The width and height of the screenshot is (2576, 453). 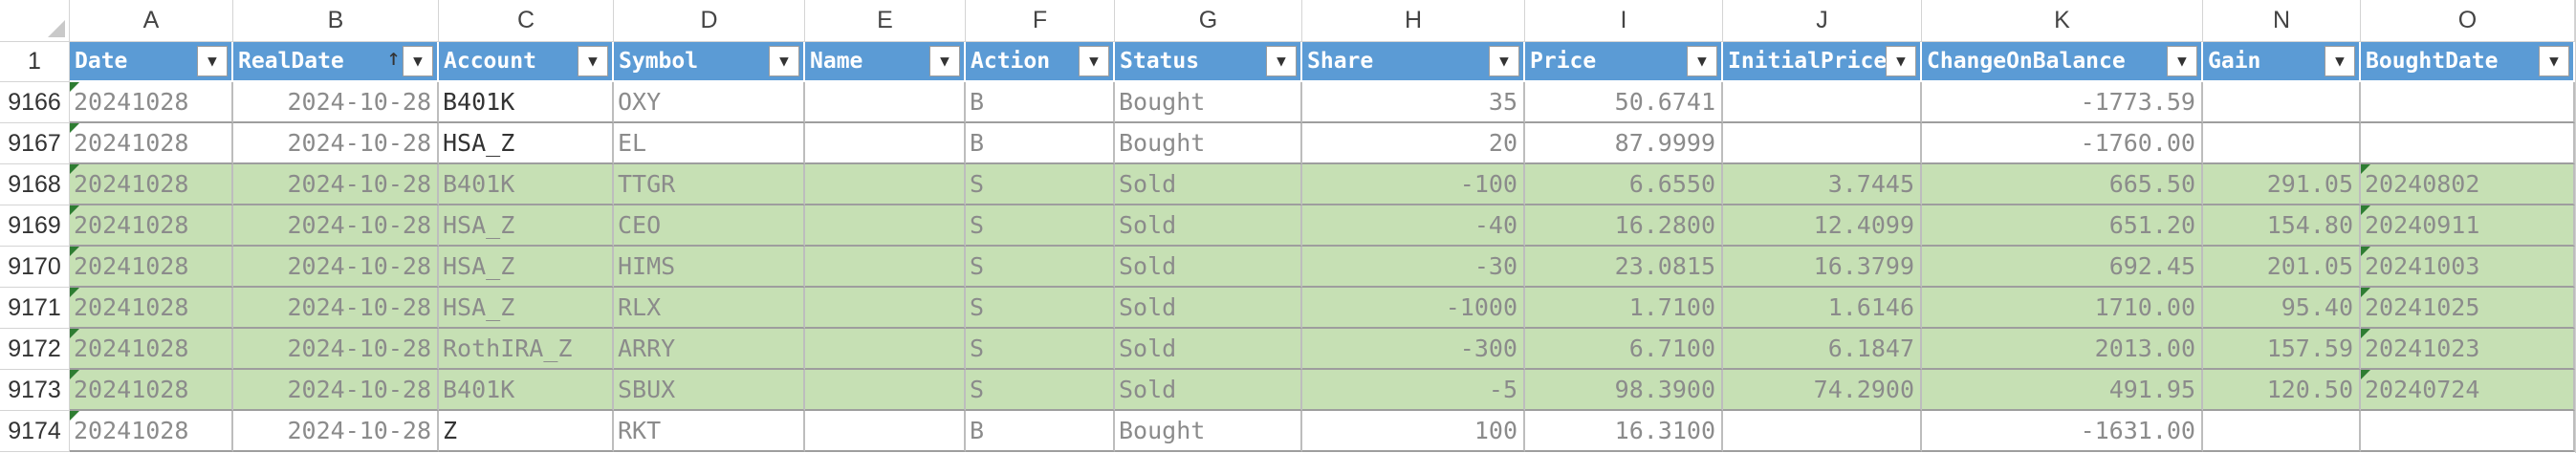 I want to click on row-header-1: 1, so click(x=35, y=62).